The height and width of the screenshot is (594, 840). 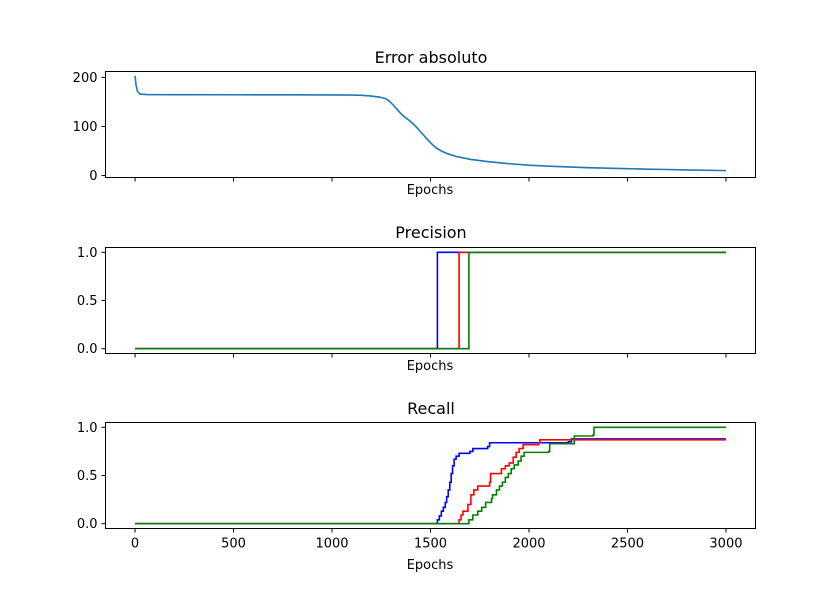 What do you see at coordinates (430, 544) in the screenshot?
I see `x-tick-label: 1500` at bounding box center [430, 544].